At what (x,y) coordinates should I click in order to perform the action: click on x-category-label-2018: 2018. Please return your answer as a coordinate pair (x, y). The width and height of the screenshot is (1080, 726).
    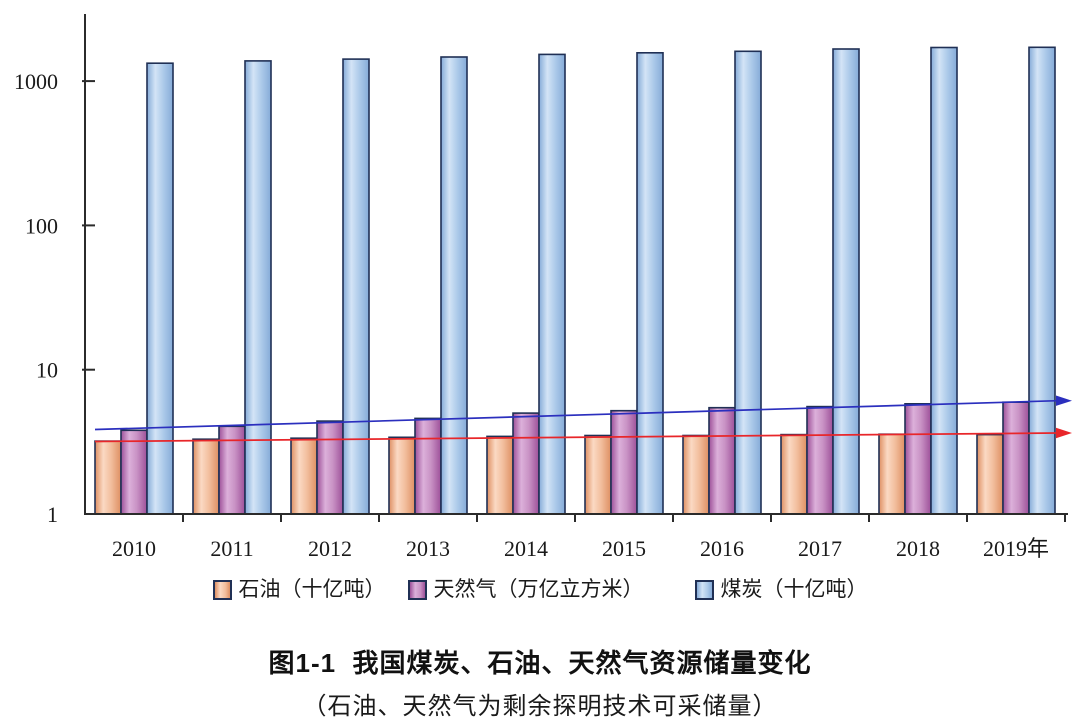
    Looking at the image, I should click on (918, 548).